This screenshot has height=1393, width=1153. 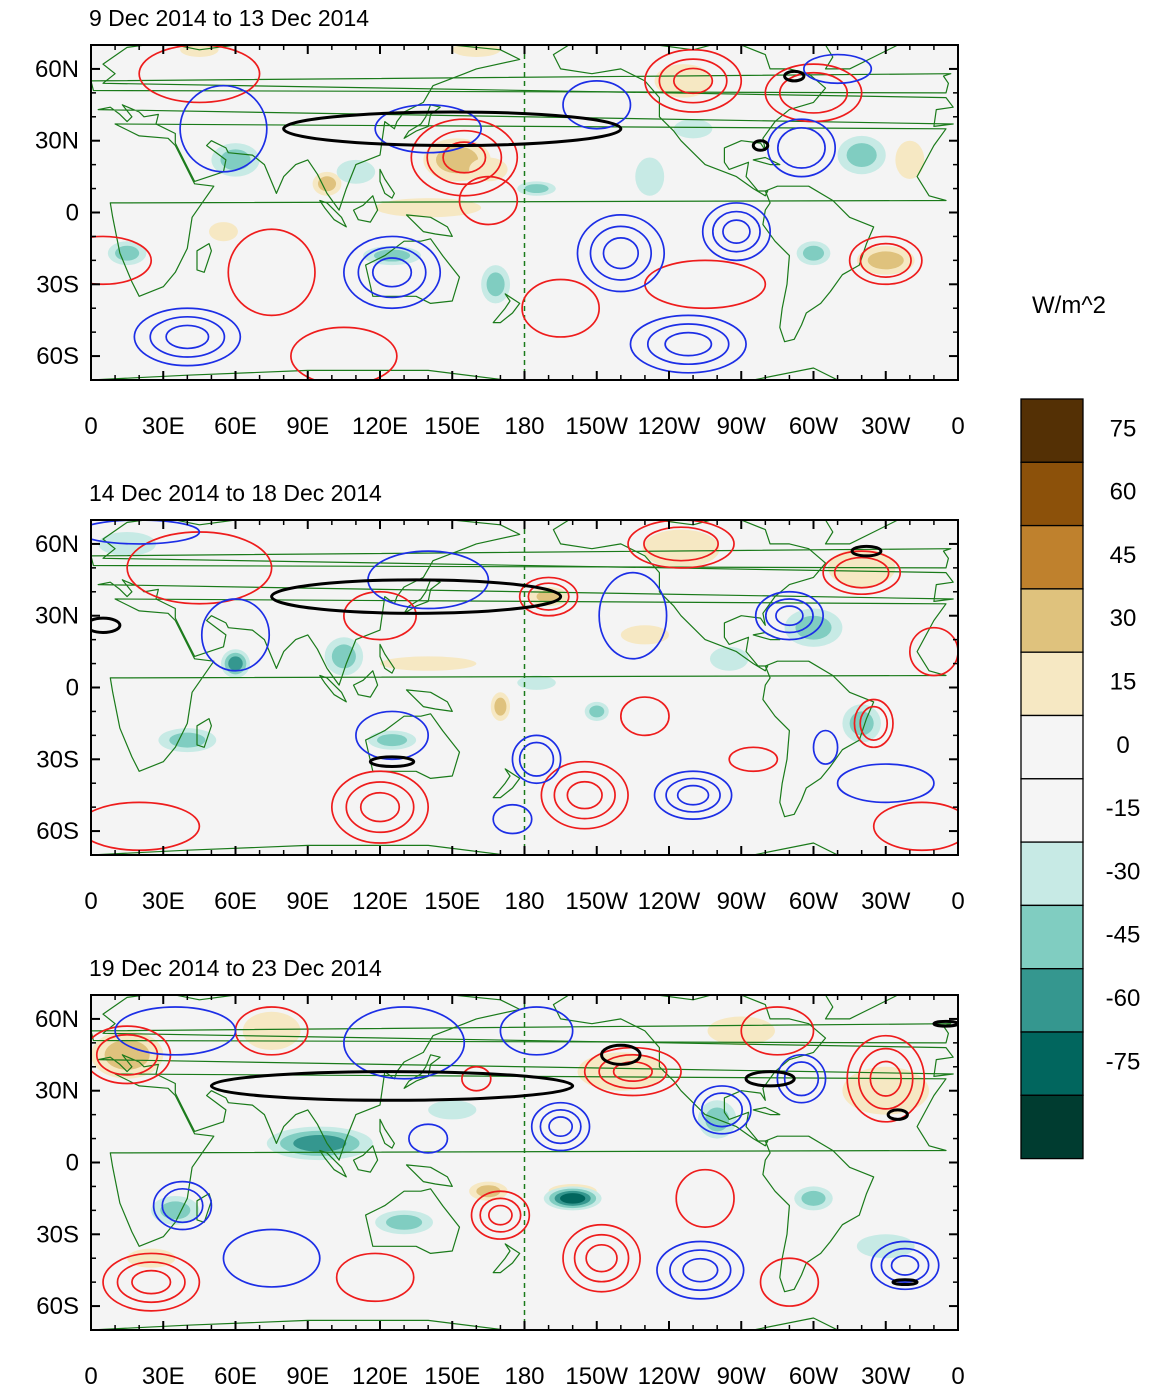 I want to click on lon-label: 90W, so click(x=742, y=1376).